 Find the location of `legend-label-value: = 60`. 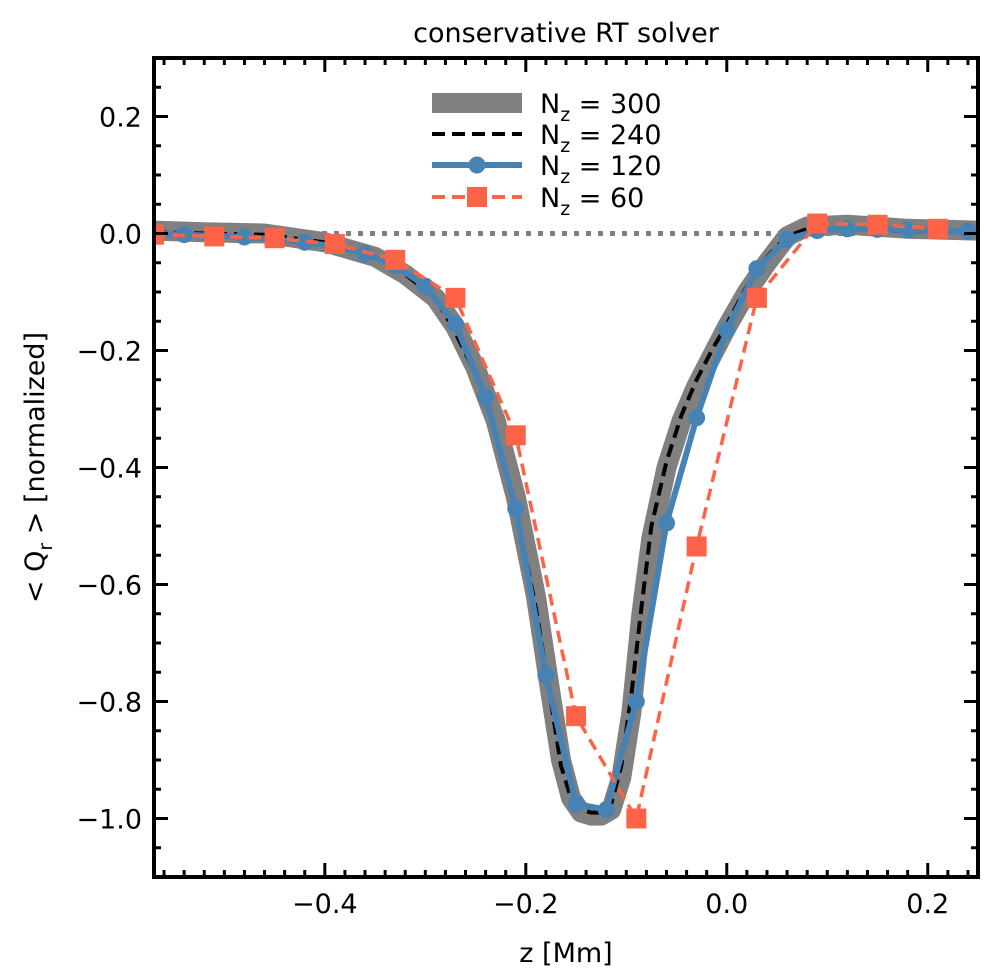

legend-label-value: = 60 is located at coordinates (607, 198).